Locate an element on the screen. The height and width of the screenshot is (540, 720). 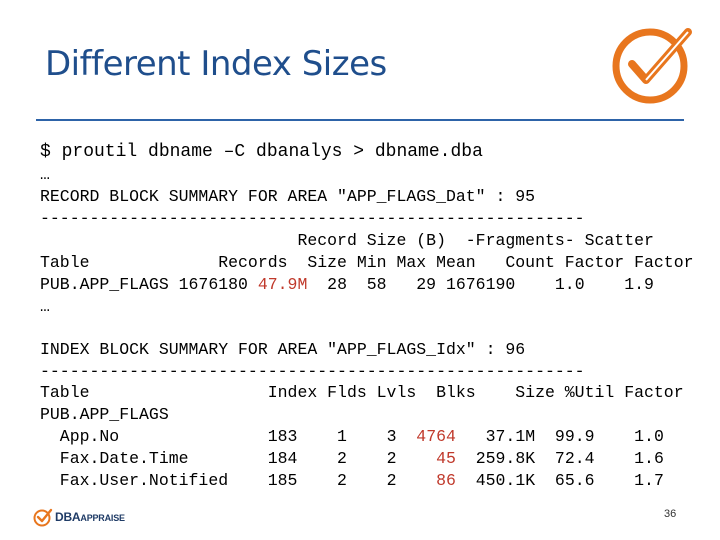
index-row: Fax.Date.Time 184 2 2 45 259.8K 72.4 1.6 is located at coordinates (352, 459).